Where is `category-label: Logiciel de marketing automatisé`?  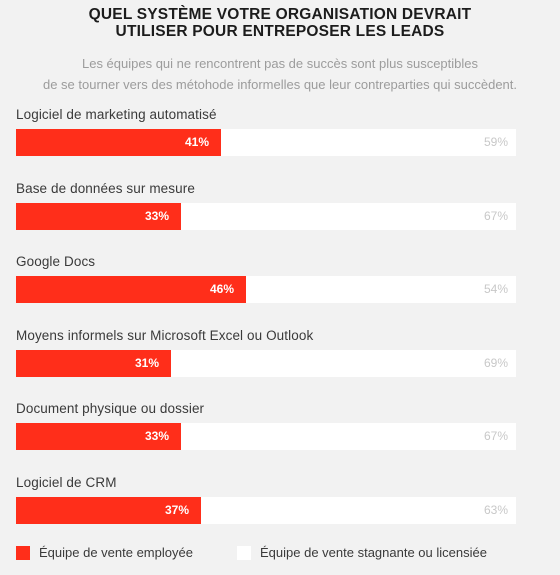
category-label: Logiciel de marketing automatisé is located at coordinates (116, 114).